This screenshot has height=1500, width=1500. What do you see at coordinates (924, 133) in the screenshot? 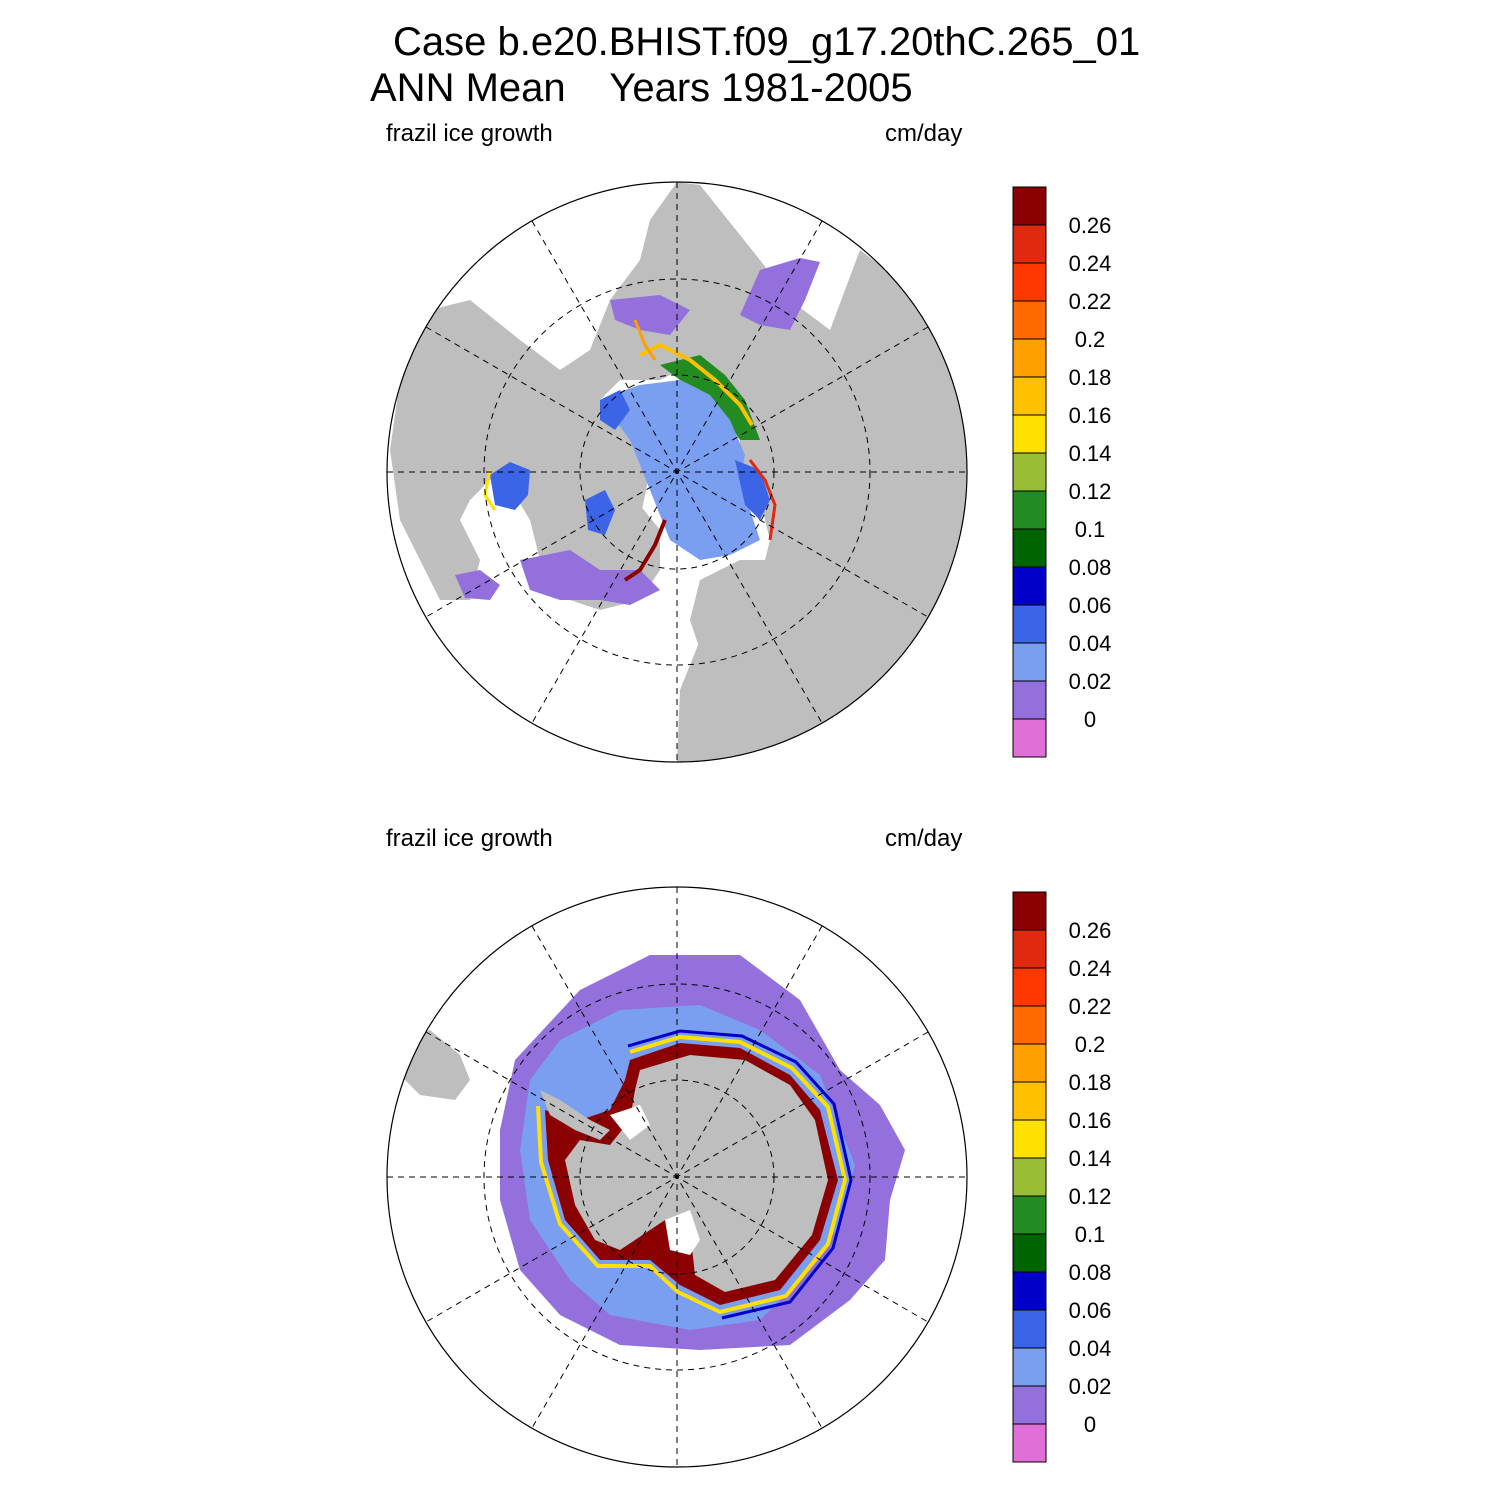
I see `north-panel-units-label: cm/day` at bounding box center [924, 133].